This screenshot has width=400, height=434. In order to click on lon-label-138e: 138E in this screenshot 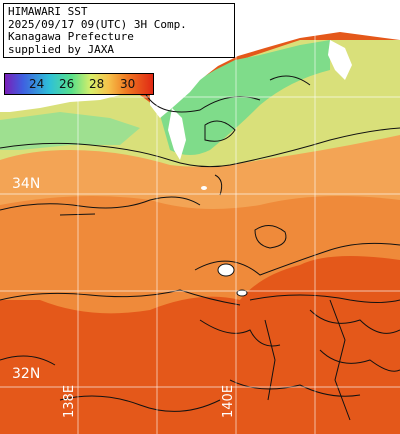, I will do `click(69, 401)`.